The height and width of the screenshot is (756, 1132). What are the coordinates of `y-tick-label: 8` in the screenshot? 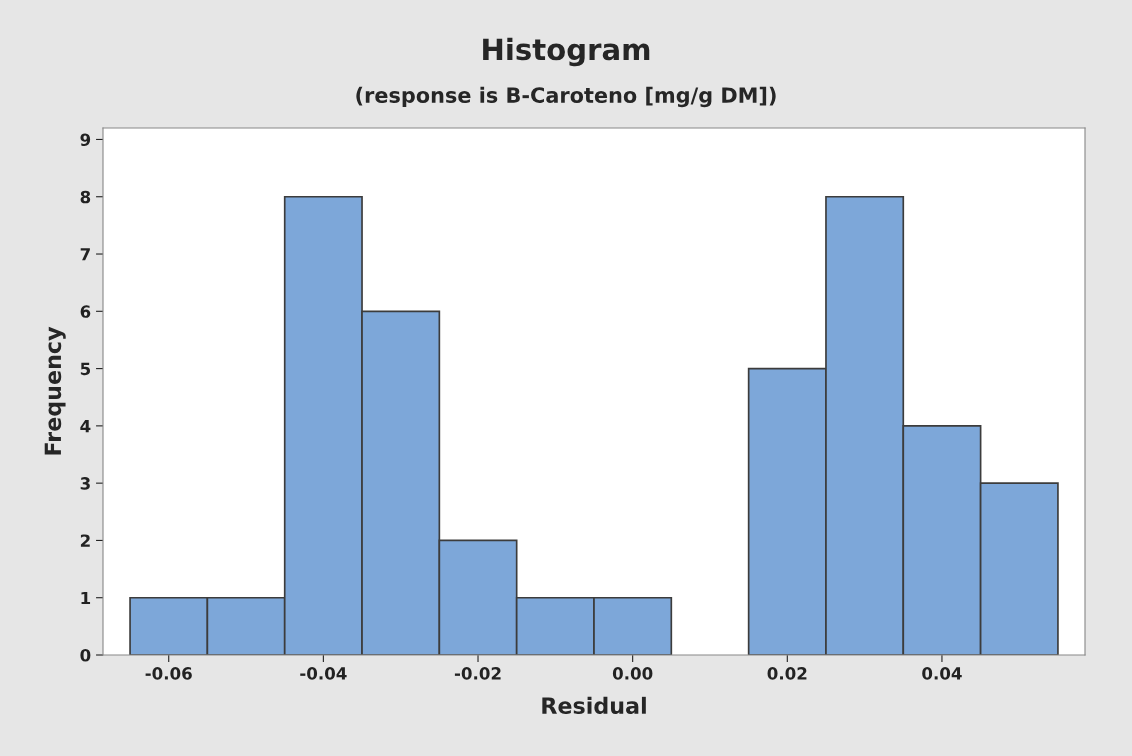 It's located at (85, 197).